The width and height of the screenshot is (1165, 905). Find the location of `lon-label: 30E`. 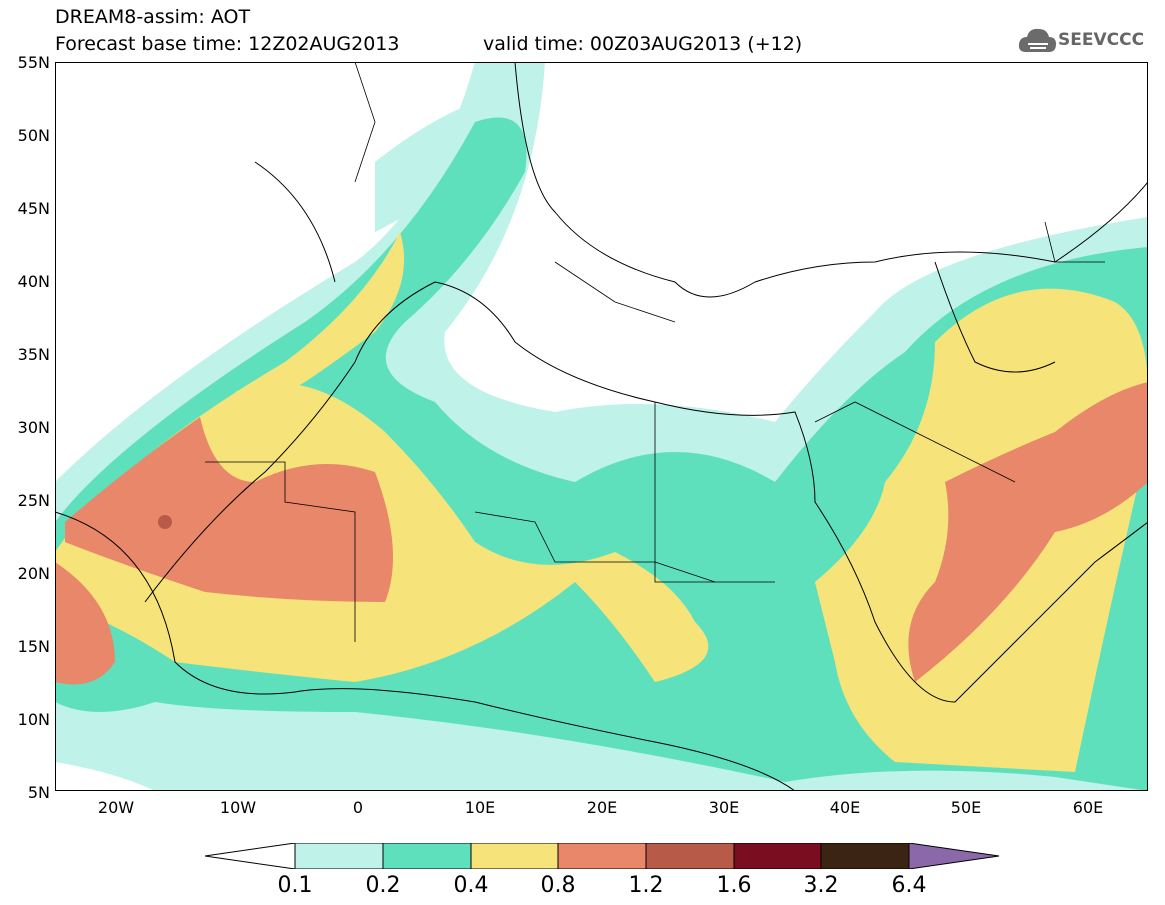

lon-label: 30E is located at coordinates (724, 807).